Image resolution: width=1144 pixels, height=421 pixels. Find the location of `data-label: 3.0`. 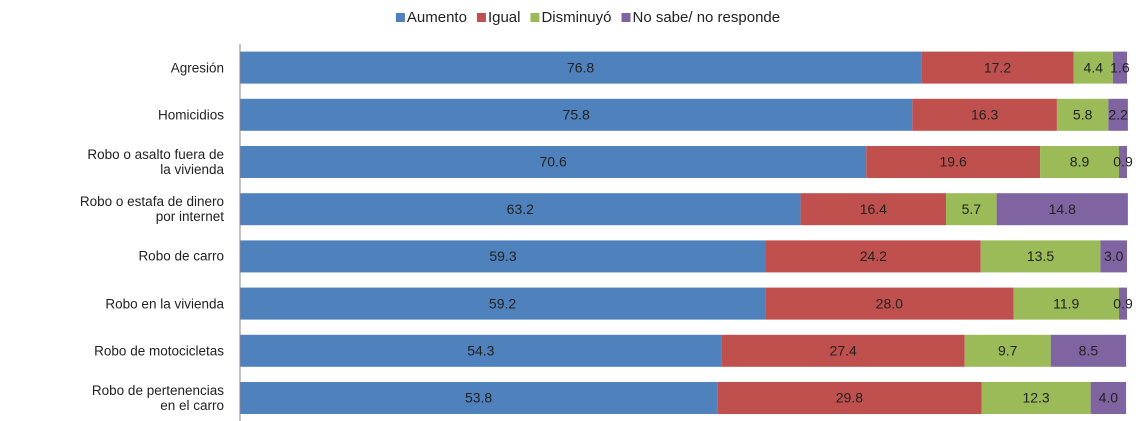

data-label: 3.0 is located at coordinates (1114, 256).